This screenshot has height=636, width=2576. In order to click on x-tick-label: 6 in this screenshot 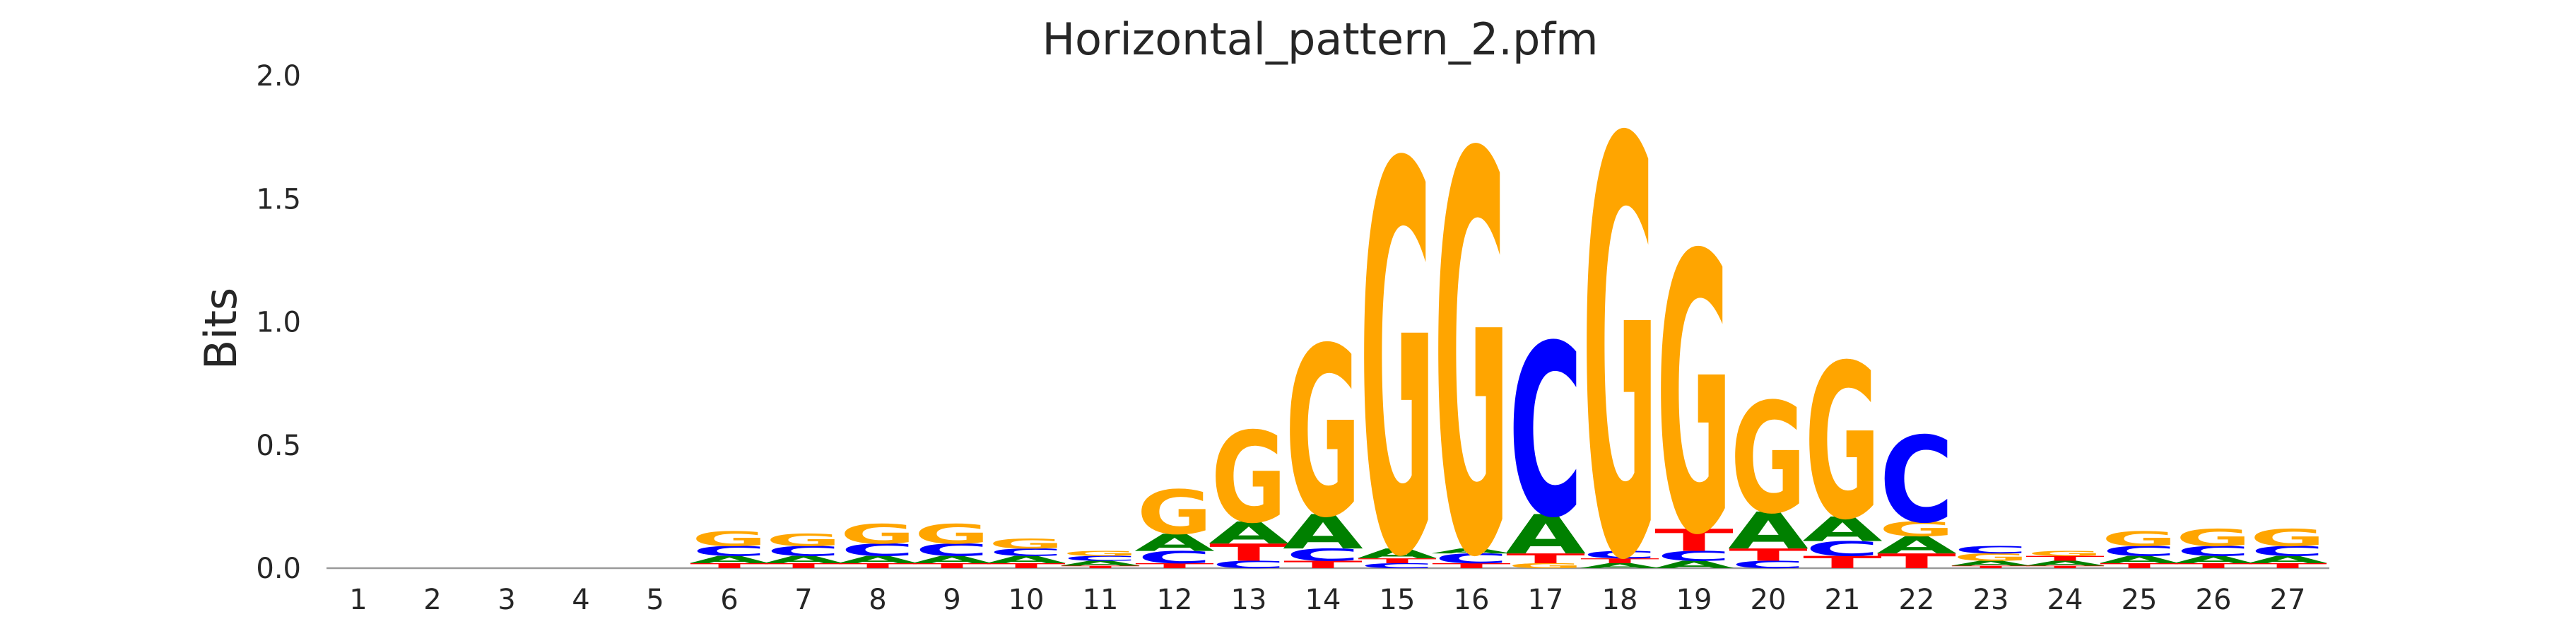, I will do `click(729, 600)`.